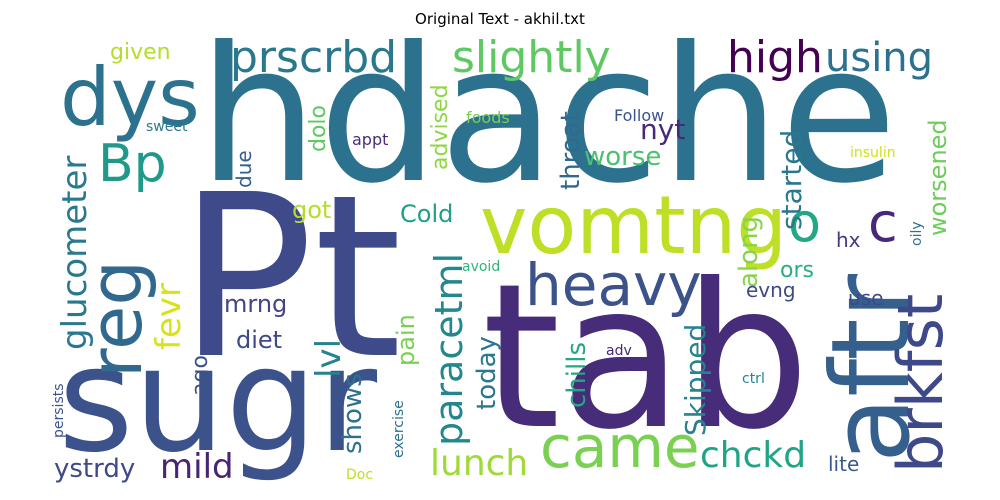  I want to click on word-glucometer: glucometer, so click(75, 252).